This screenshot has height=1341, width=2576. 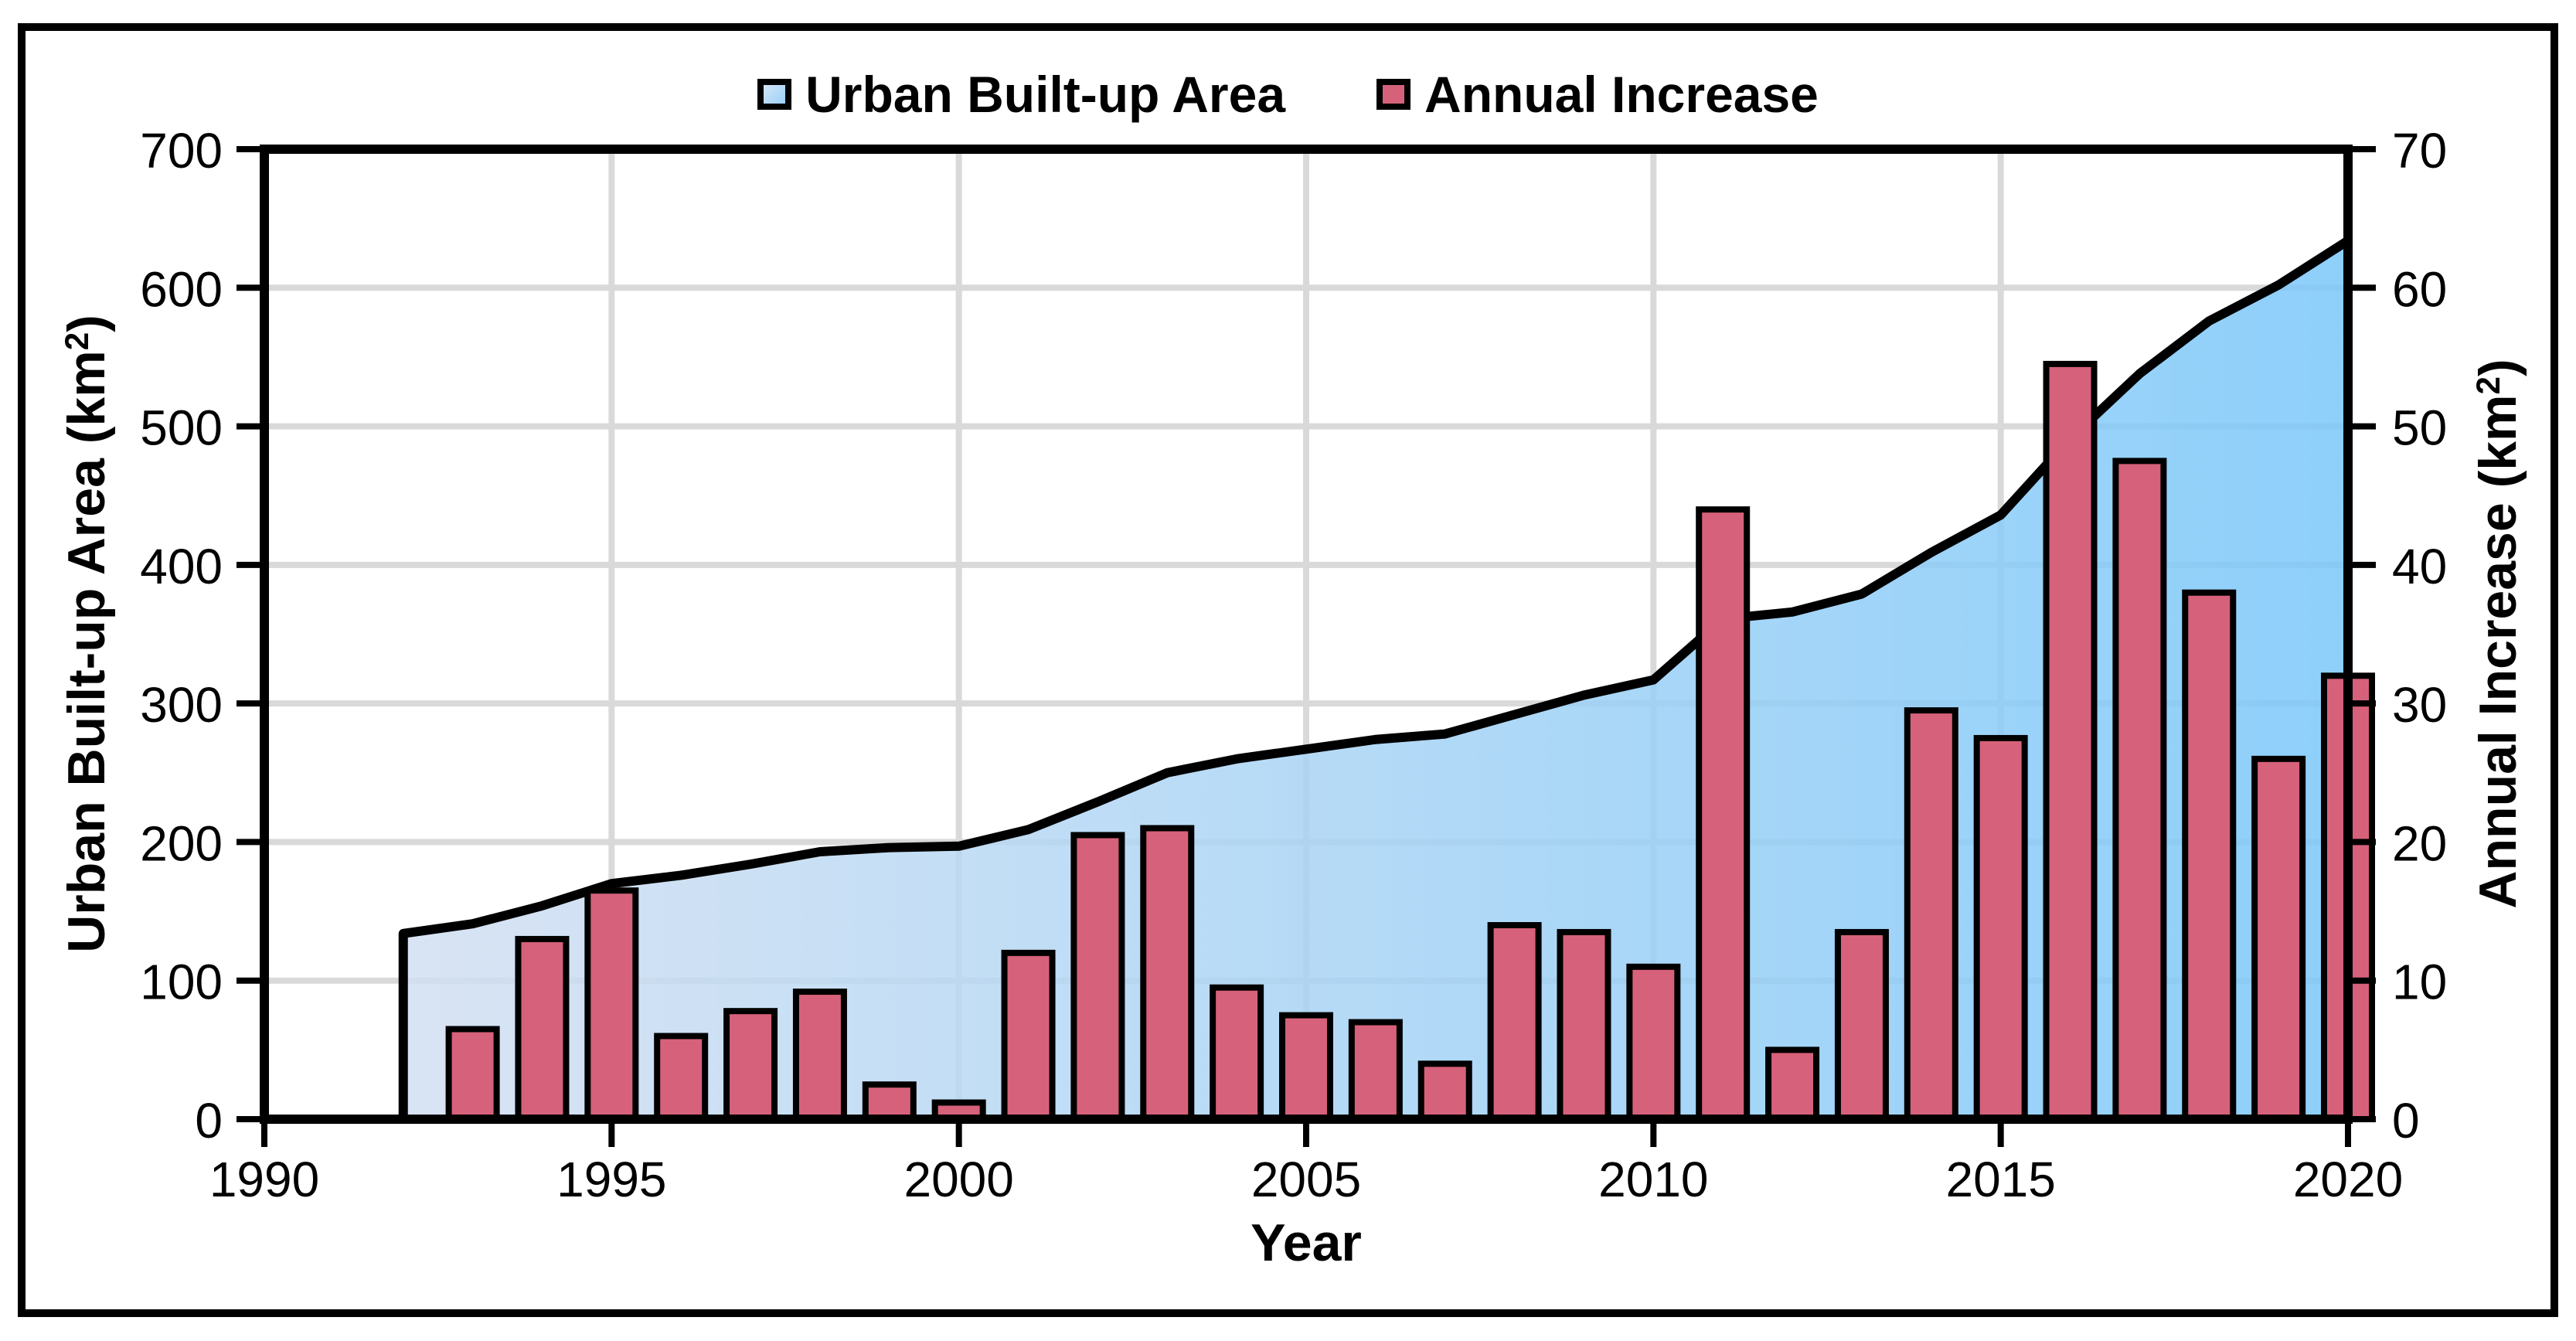 What do you see at coordinates (2419, 428) in the screenshot?
I see `y-right-tick-label-50: 50` at bounding box center [2419, 428].